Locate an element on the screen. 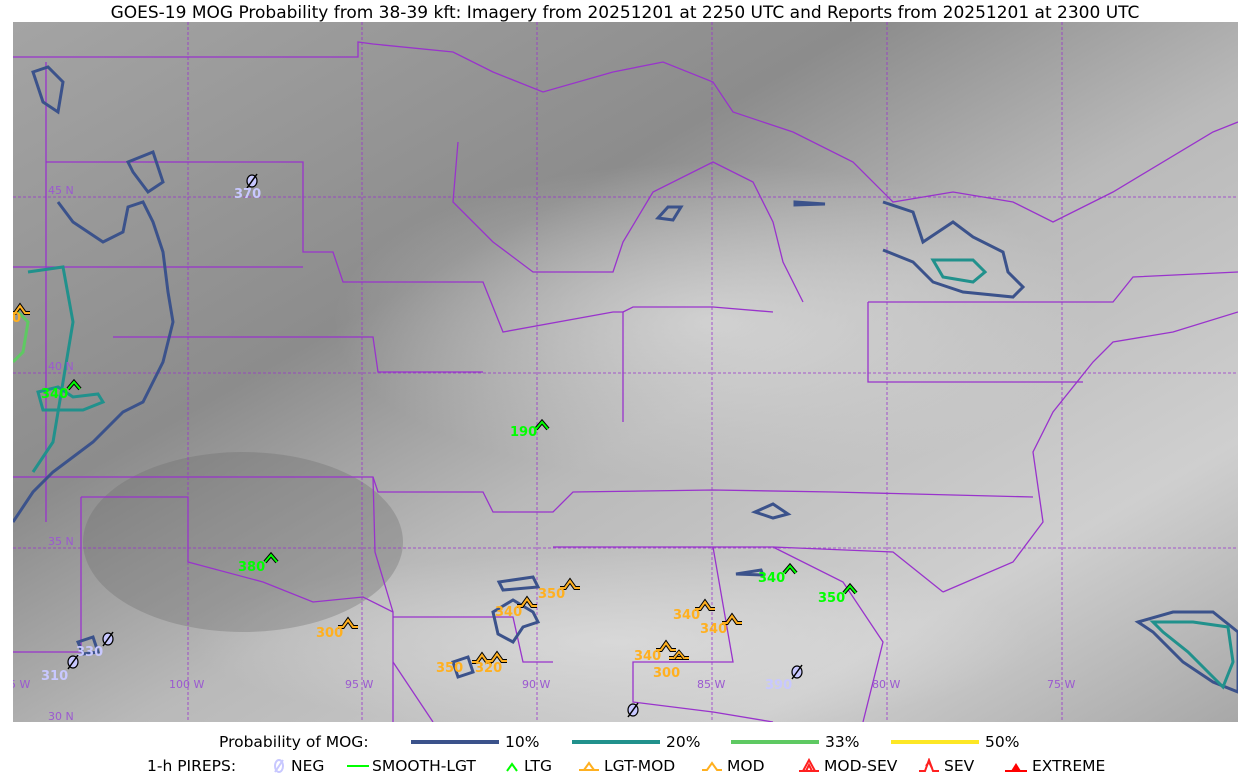 This screenshot has width=1250, height=782. longitude-label: 85 W is located at coordinates (711, 684).